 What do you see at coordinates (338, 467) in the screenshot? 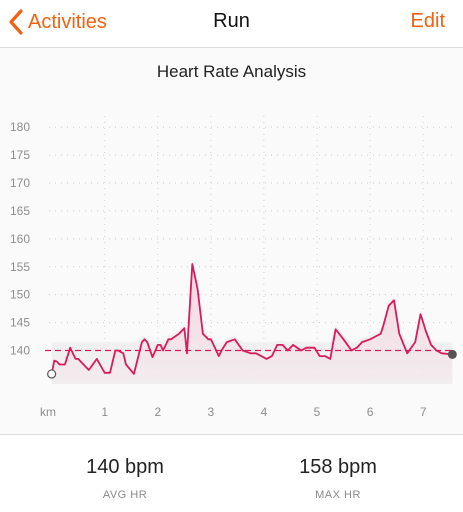
I see `max-hr-value: 158 bpm` at bounding box center [338, 467].